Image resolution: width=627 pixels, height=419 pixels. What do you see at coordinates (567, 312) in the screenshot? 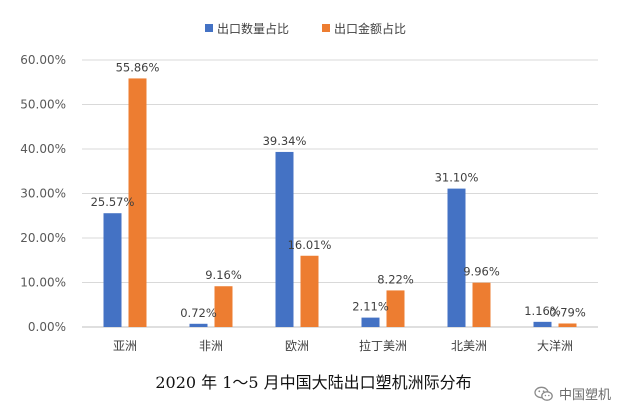
I see `data-label: 0.79%` at bounding box center [567, 312].